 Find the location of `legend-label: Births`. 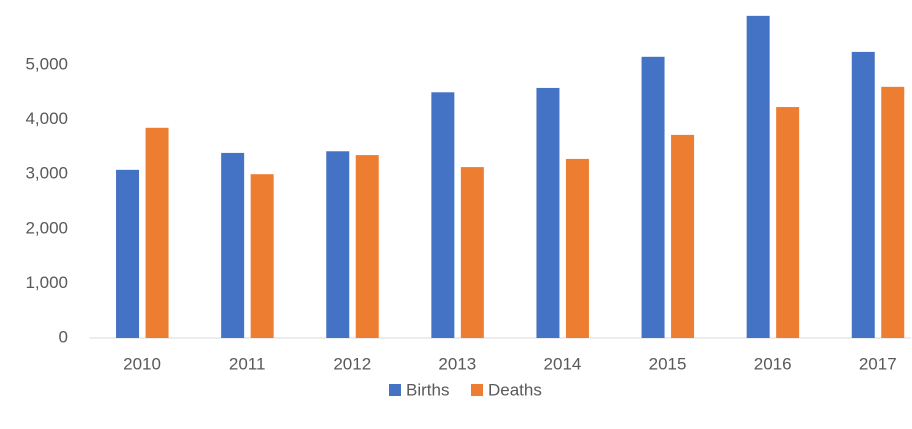

legend-label: Births is located at coordinates (427, 389).